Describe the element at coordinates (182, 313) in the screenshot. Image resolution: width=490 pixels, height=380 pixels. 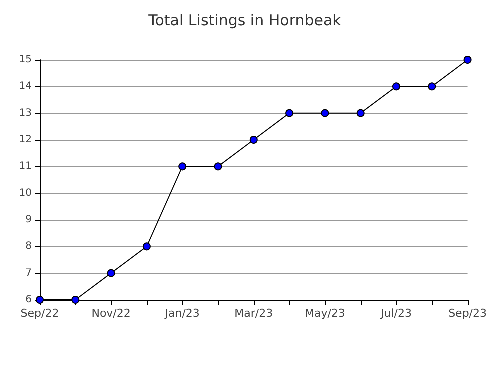
I see `x-tick-label: Jan/23` at that location.